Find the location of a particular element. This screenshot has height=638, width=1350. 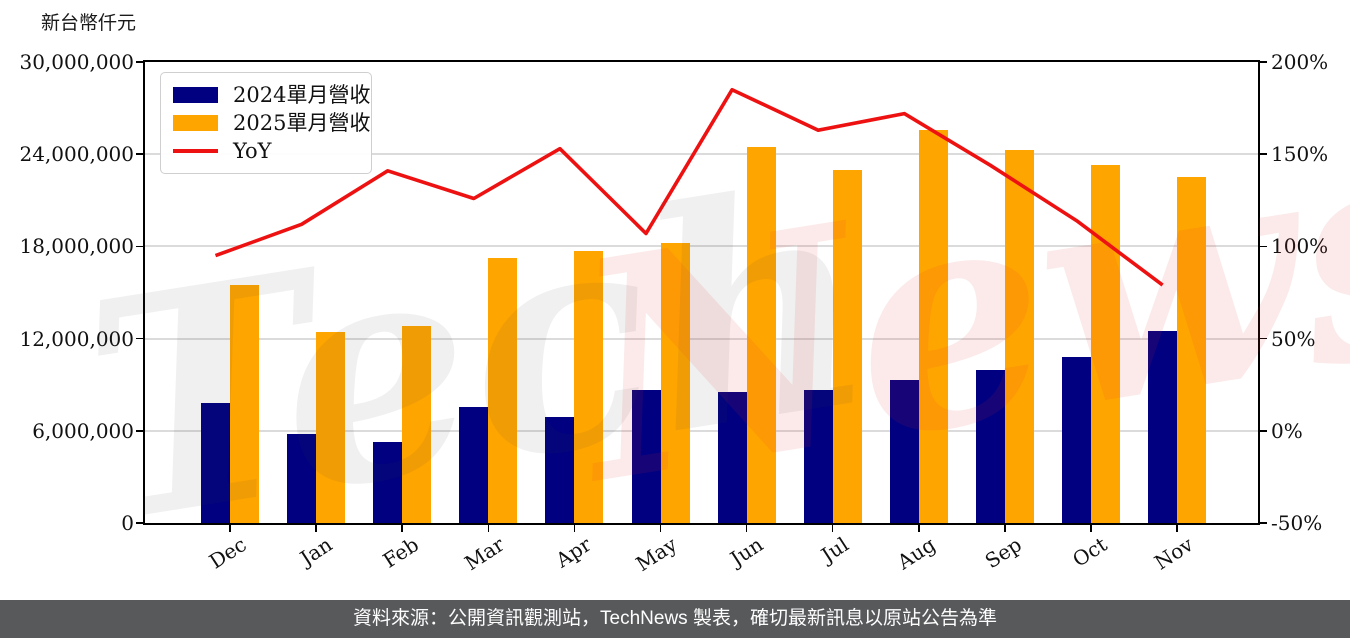

bar-2024-May is located at coordinates (646, 456).